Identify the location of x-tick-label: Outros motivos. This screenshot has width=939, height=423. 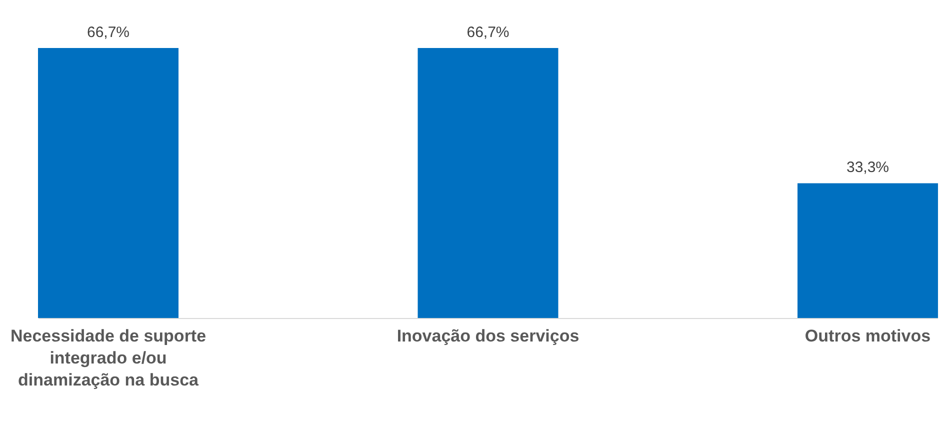
(867, 336).